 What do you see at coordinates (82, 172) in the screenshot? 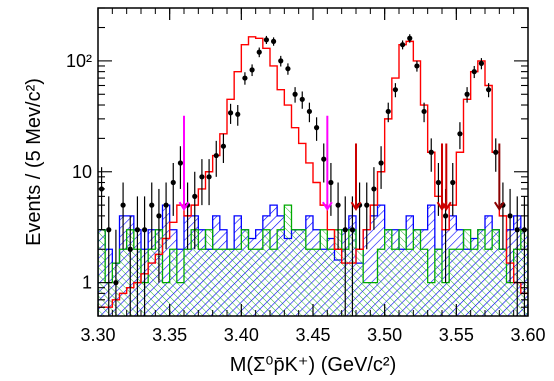
I see `y-tick-label: 10` at bounding box center [82, 172].